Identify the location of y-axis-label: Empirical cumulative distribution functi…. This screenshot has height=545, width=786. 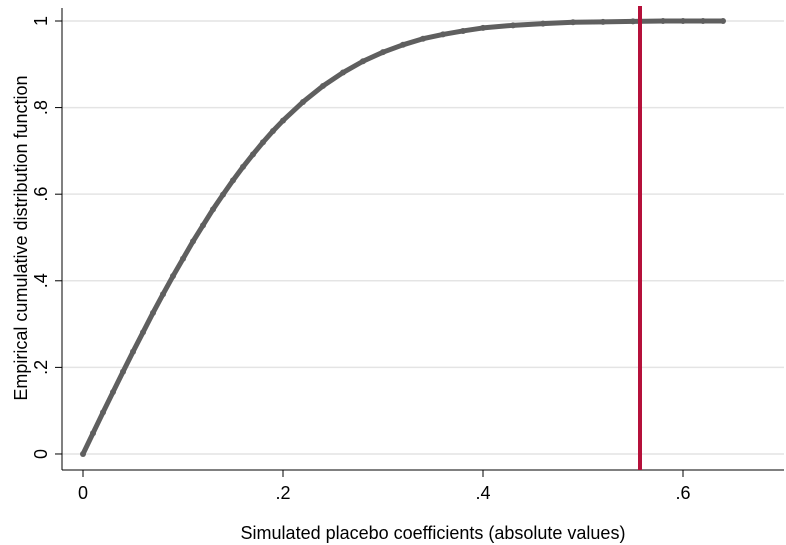
(21, 237).